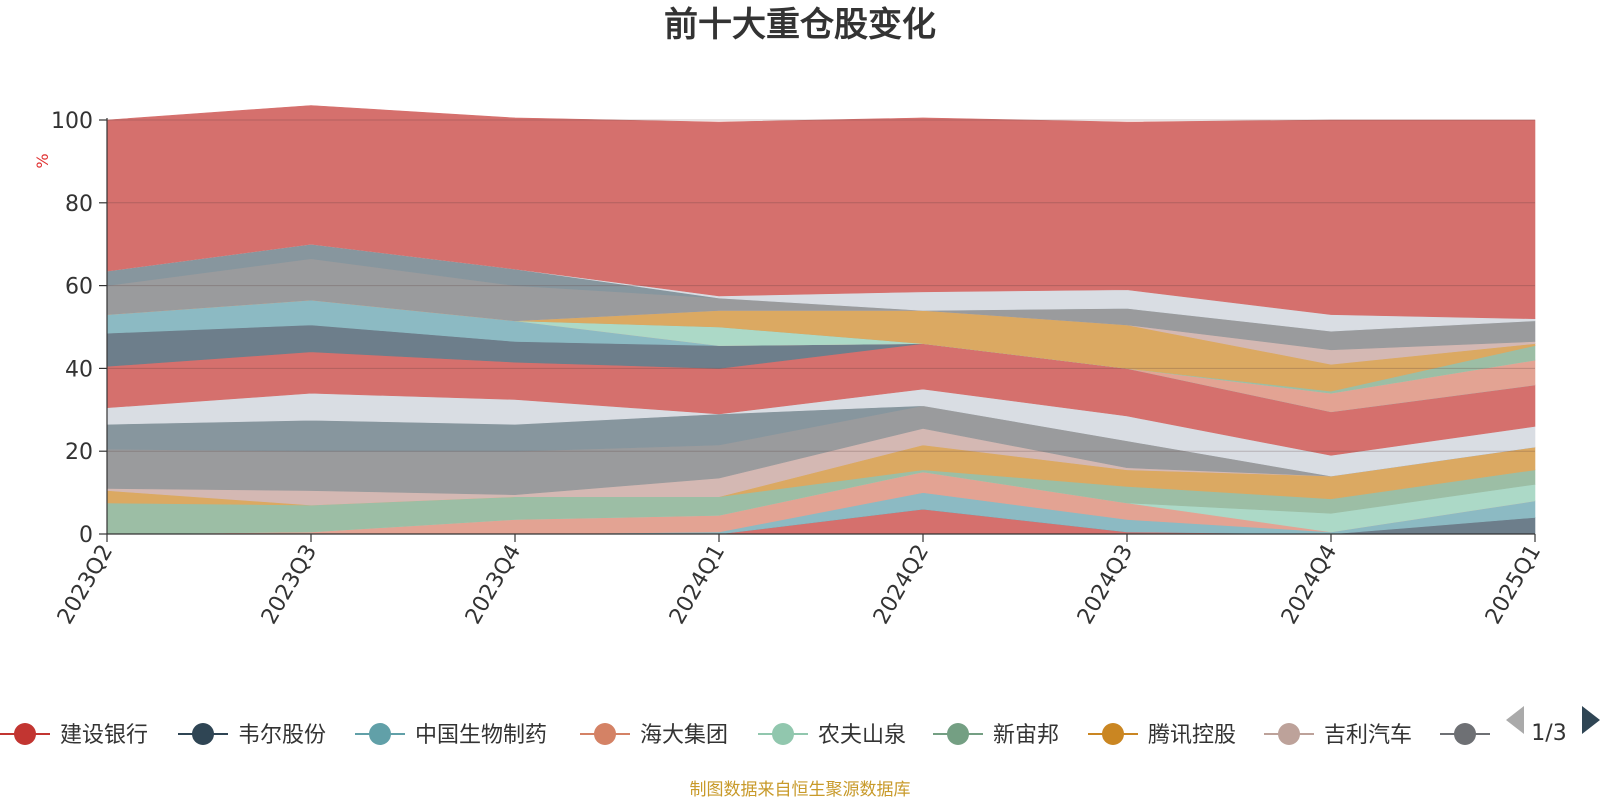 The height and width of the screenshot is (800, 1600). What do you see at coordinates (800, 25) in the screenshot?
I see `chart-title: 前十大重仓股变化` at bounding box center [800, 25].